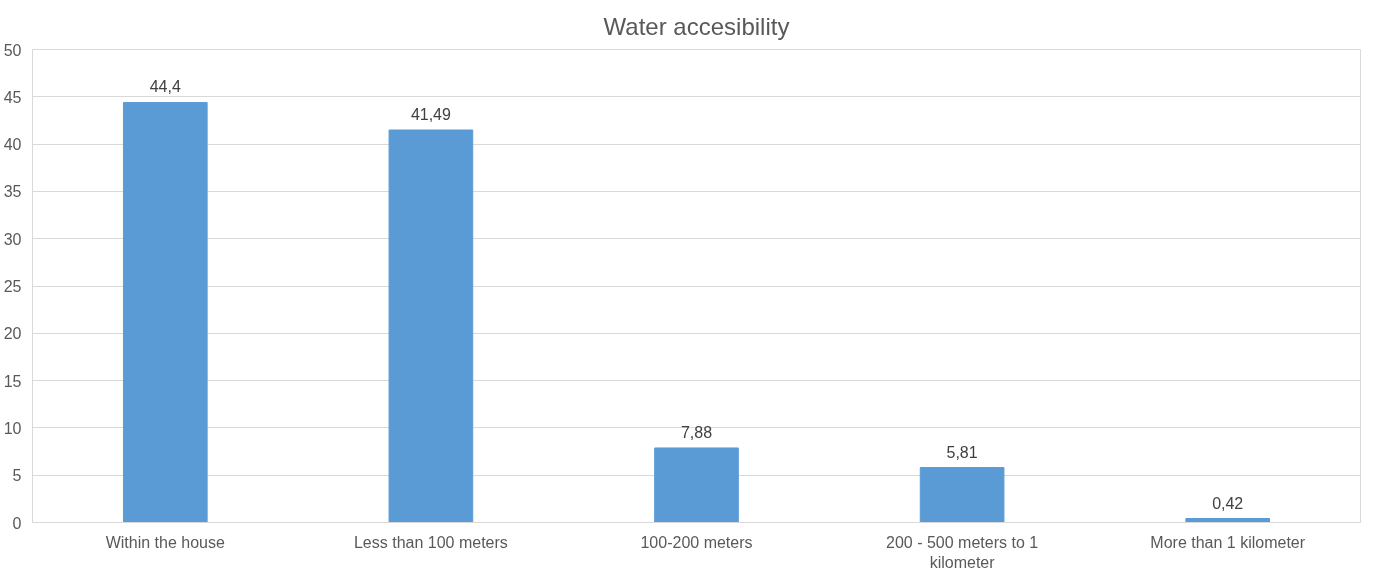  What do you see at coordinates (962, 552) in the screenshot?
I see `x-tick-label: 200 - 500 meters to 1 kilometer` at bounding box center [962, 552].